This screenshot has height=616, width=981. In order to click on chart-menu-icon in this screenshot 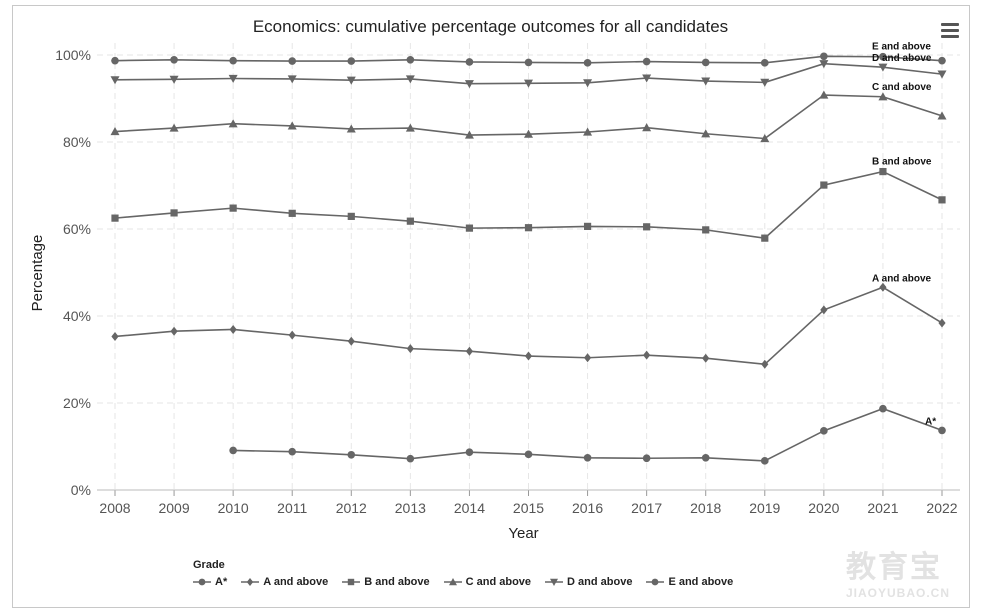, I will do `click(950, 31)`.